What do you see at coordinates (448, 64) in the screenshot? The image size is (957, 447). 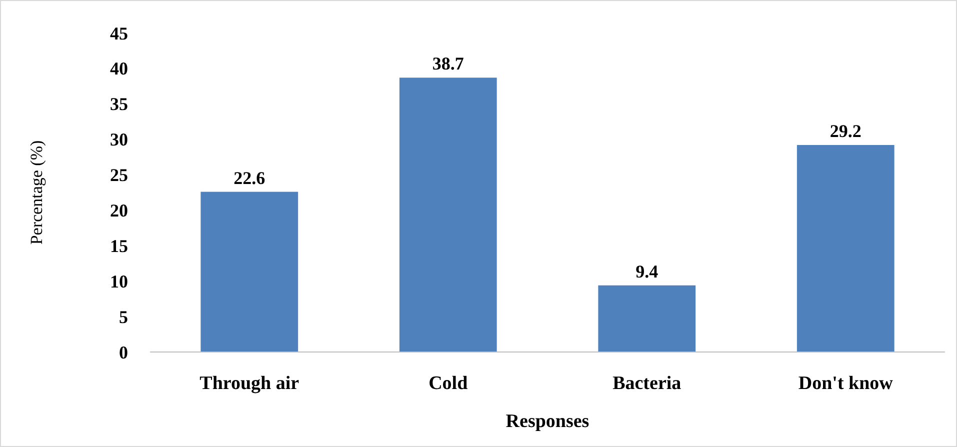 I see `data-label: 38.7` at bounding box center [448, 64].